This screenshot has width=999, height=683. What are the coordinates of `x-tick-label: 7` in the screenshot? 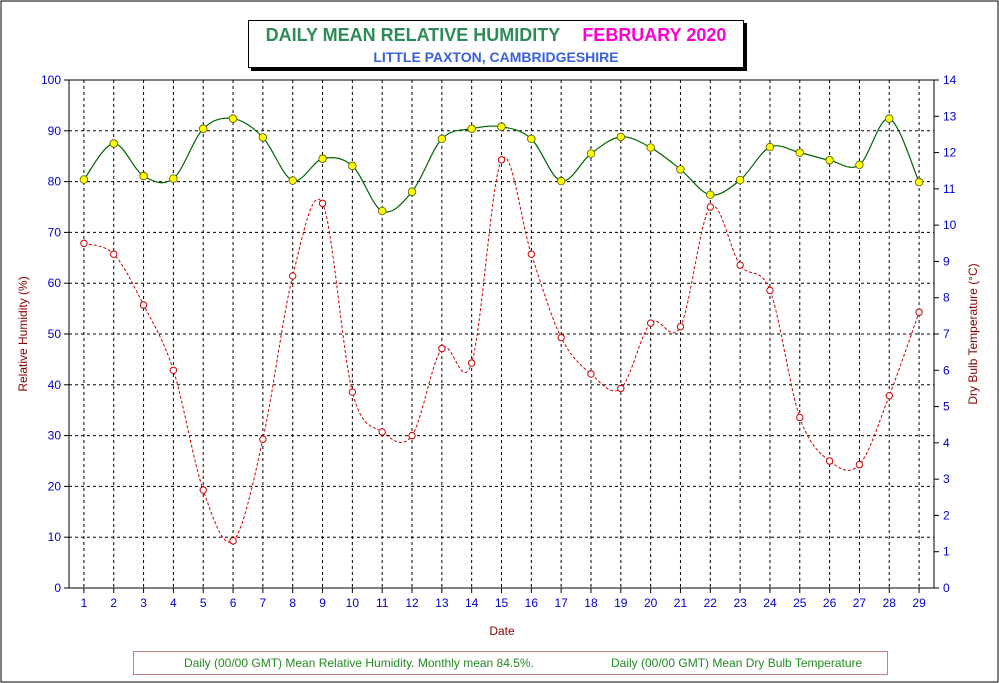 It's located at (263, 603).